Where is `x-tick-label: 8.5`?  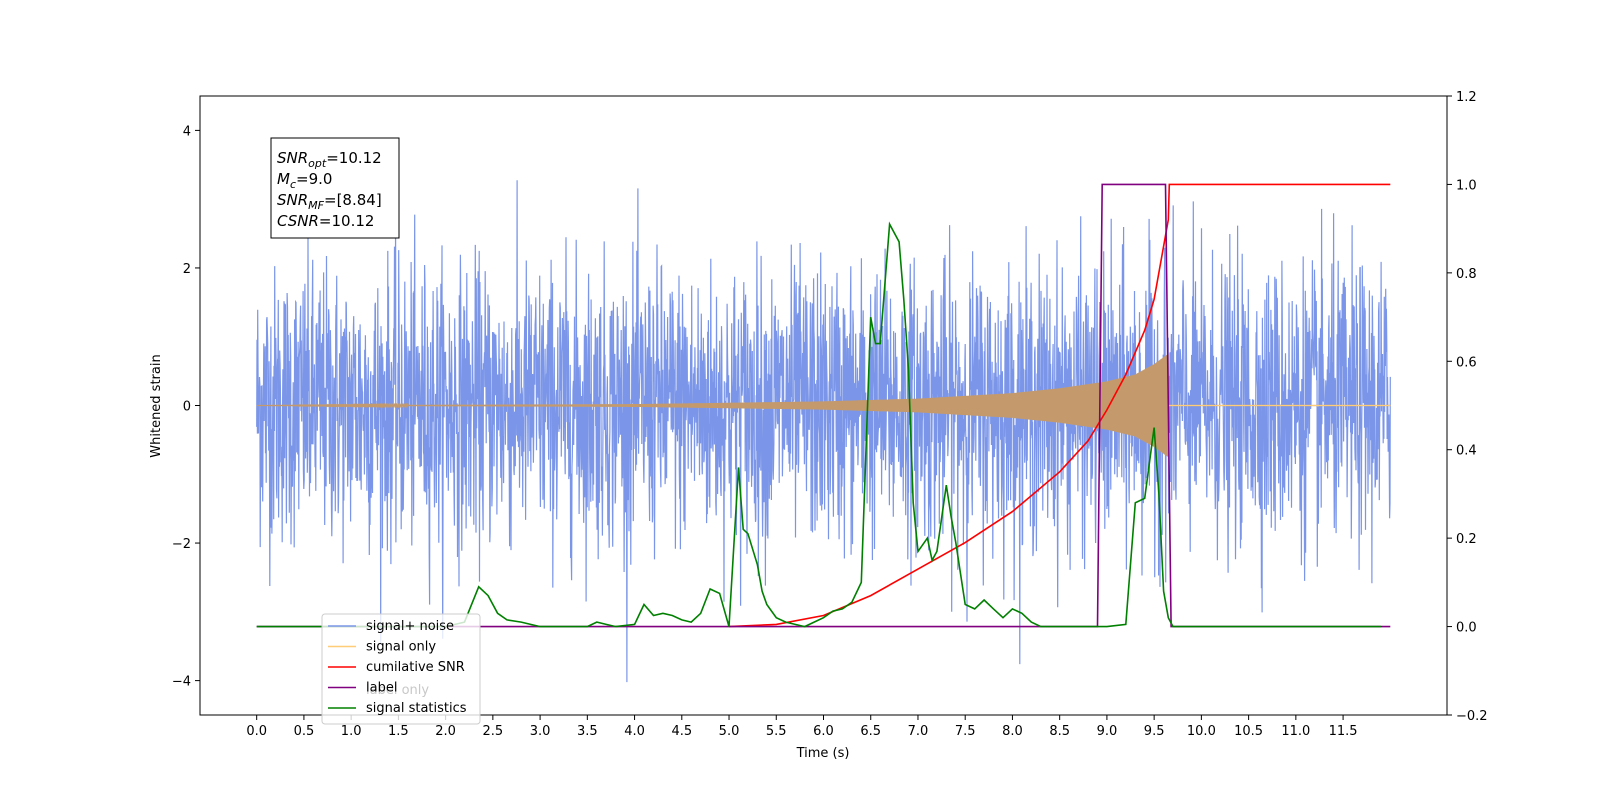
x-tick-label: 8.5 is located at coordinates (1059, 731).